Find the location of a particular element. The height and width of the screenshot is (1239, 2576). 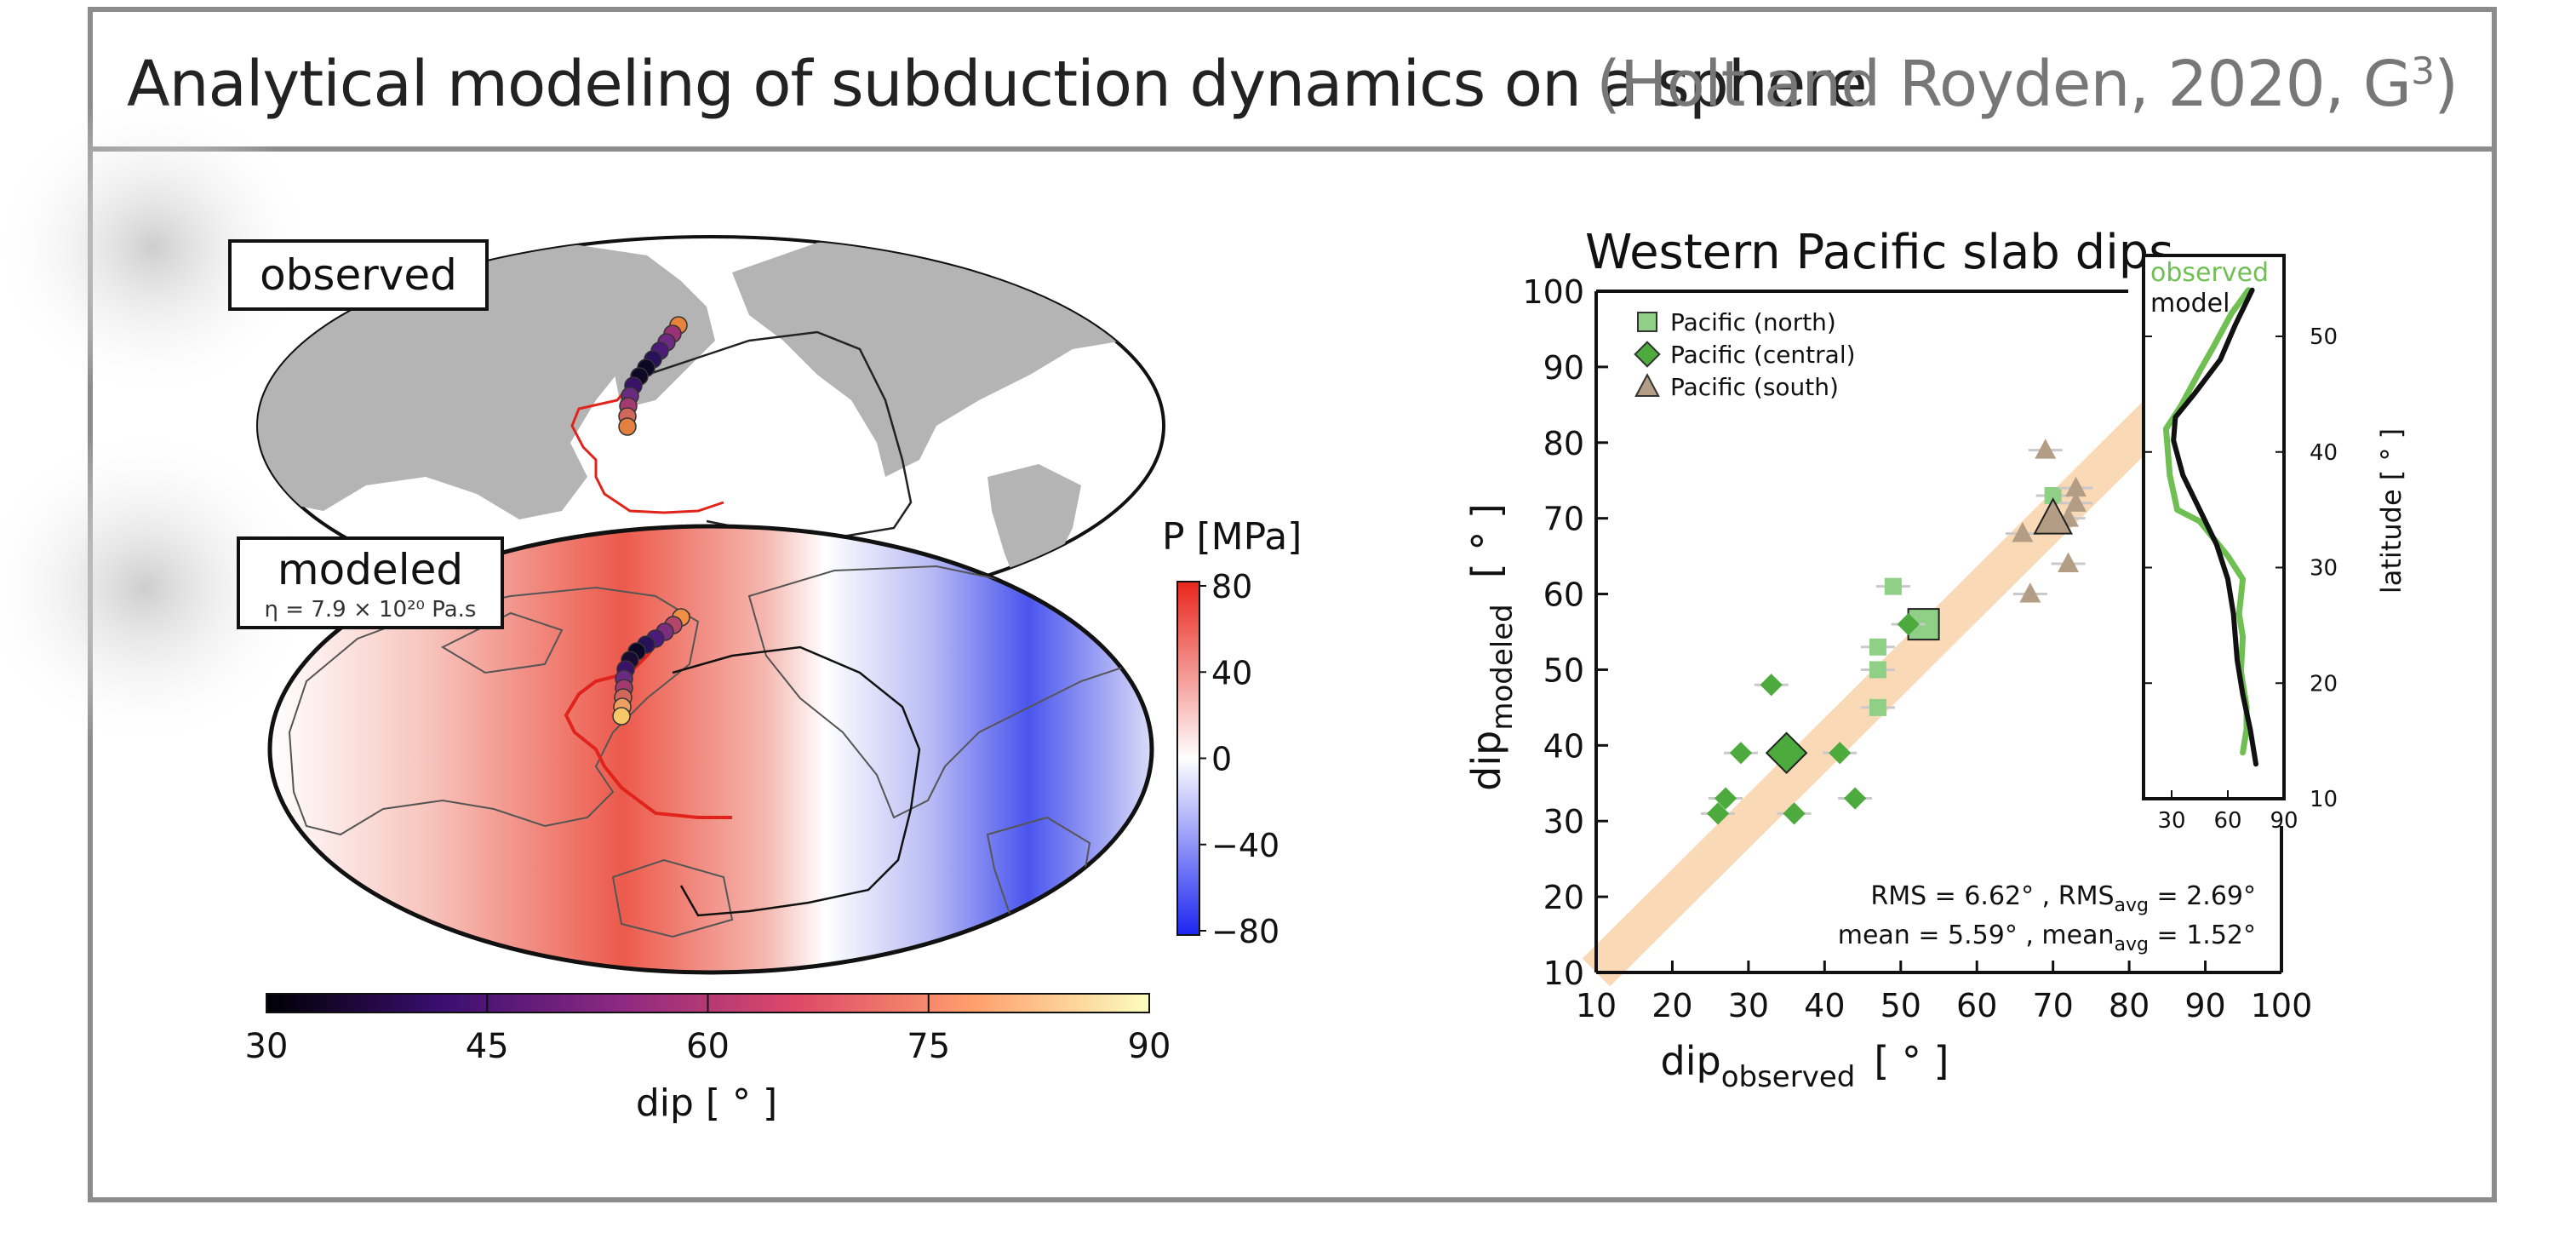

legend-marker is located at coordinates (1647, 322).